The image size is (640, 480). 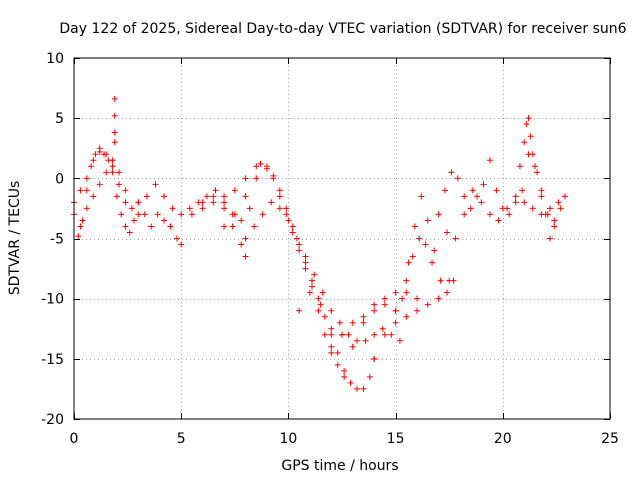 What do you see at coordinates (52, 360) in the screenshot?
I see `y-tick-label: -15` at bounding box center [52, 360].